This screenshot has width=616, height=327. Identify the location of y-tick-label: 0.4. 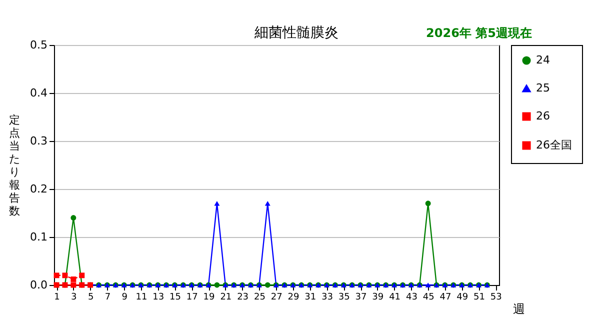
(39, 93).